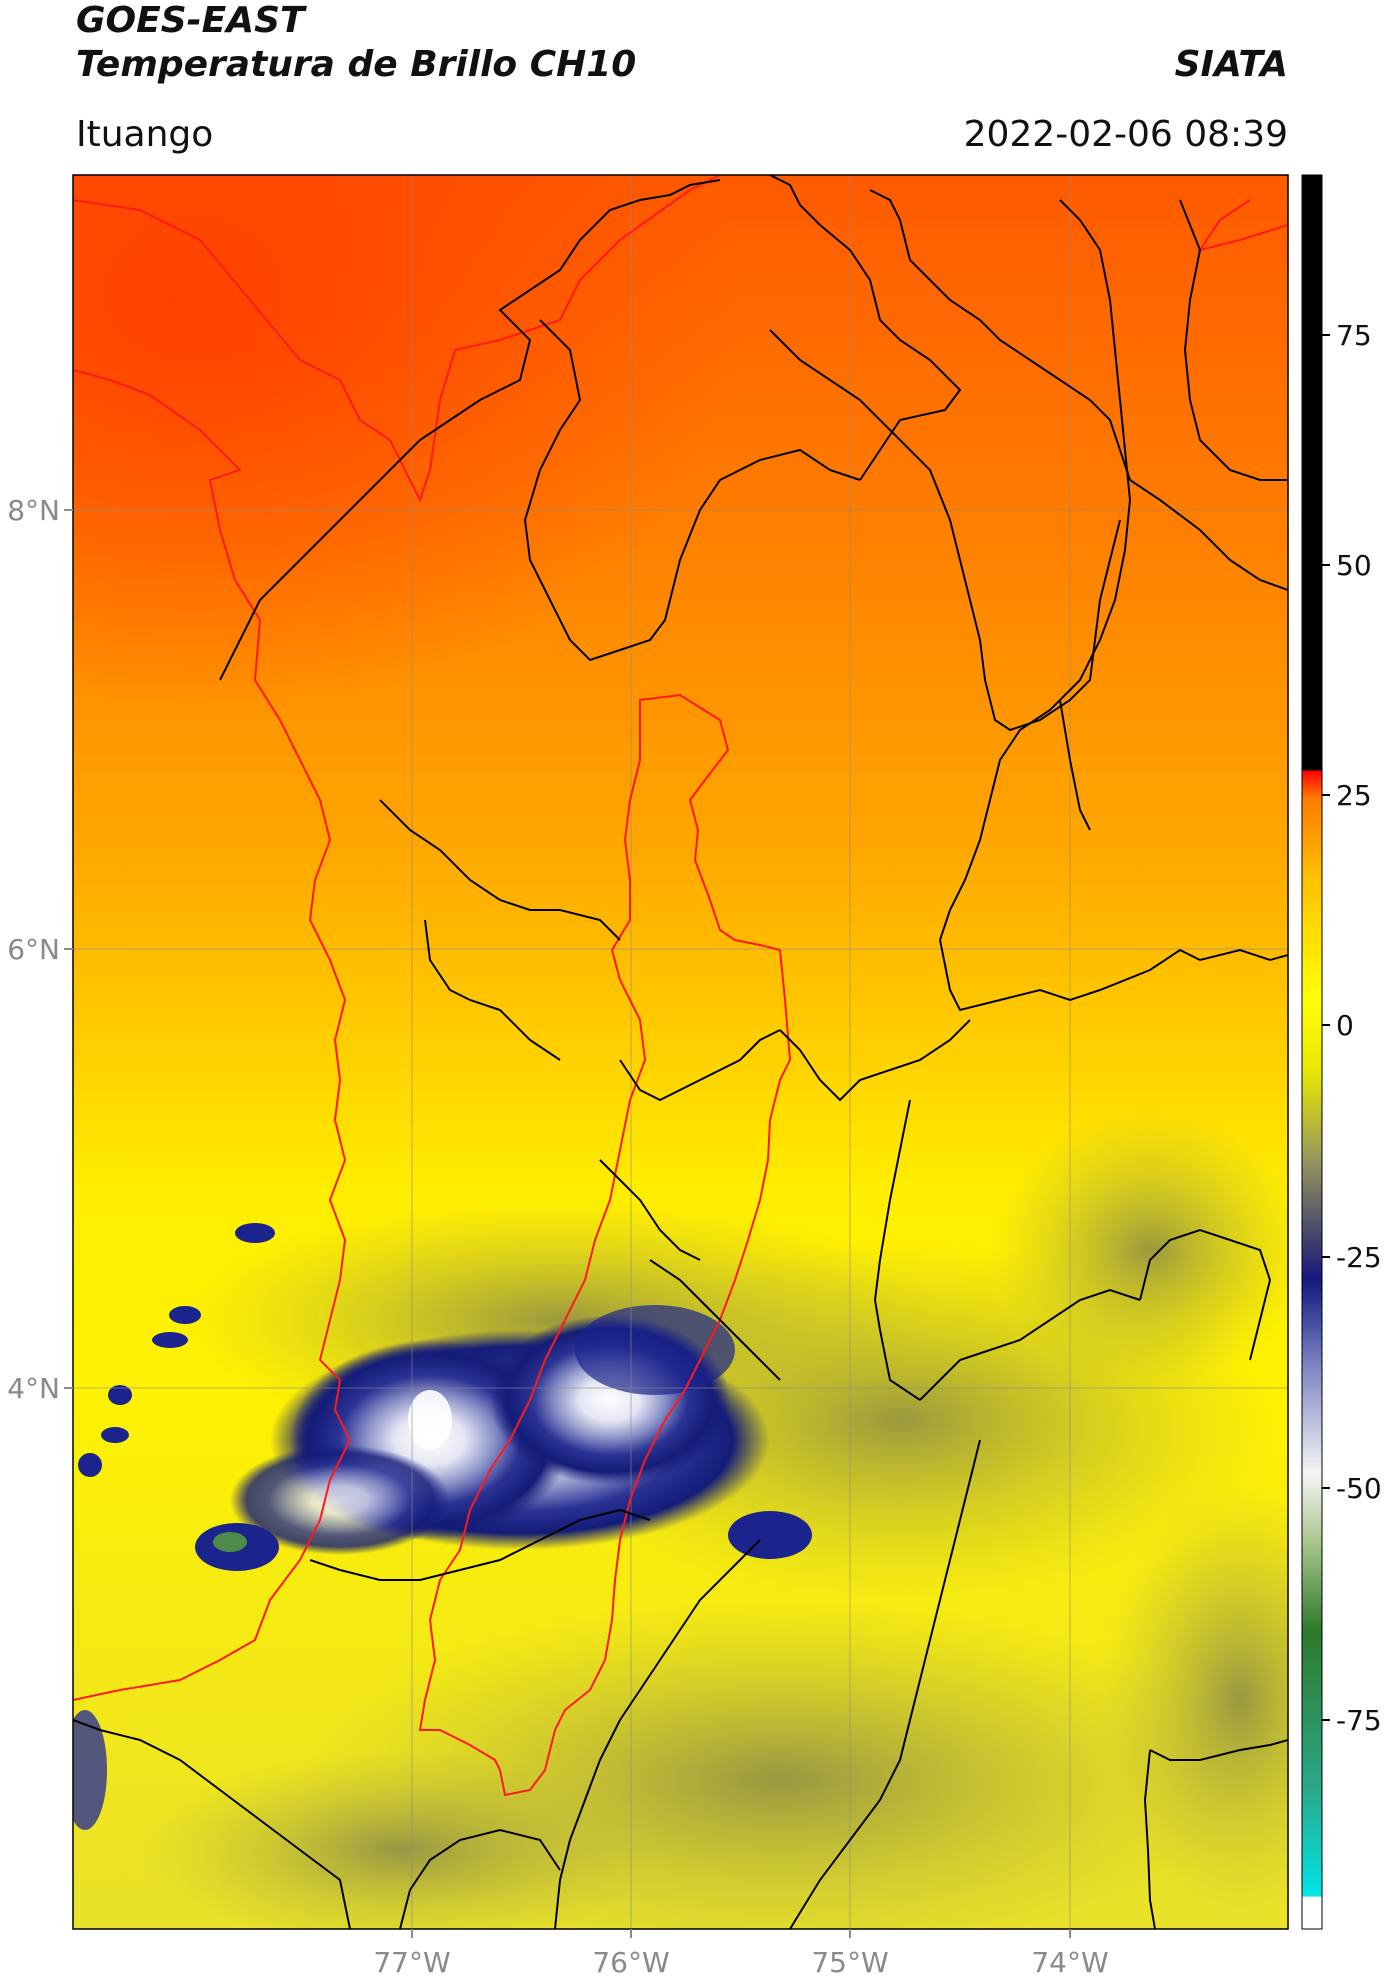 The image size is (1384, 1981). What do you see at coordinates (1231, 64) in the screenshot?
I see `brand-label: SIATA` at bounding box center [1231, 64].